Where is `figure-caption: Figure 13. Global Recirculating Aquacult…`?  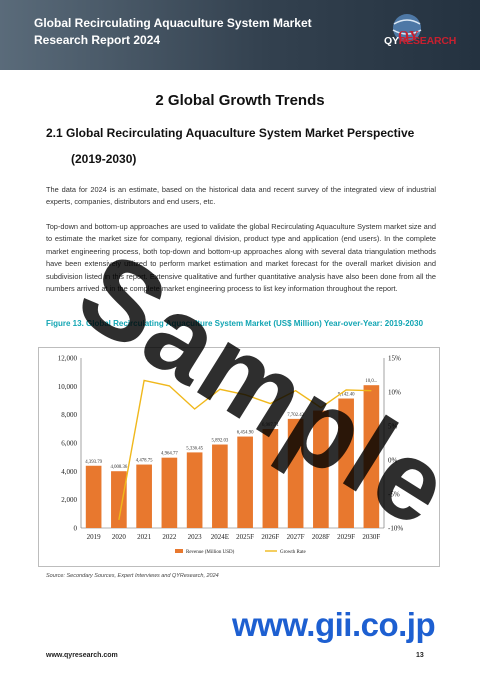 figure-caption: Figure 13. Global Recirculating Aquacult… is located at coordinates (235, 323).